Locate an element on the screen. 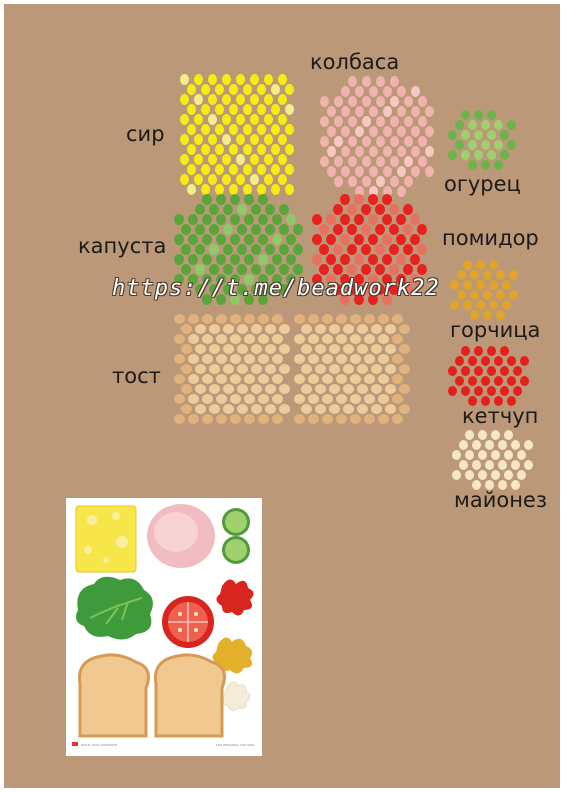 The height and width of the screenshot is (792, 564). mayo-splat-illustration is located at coordinates (236, 696).